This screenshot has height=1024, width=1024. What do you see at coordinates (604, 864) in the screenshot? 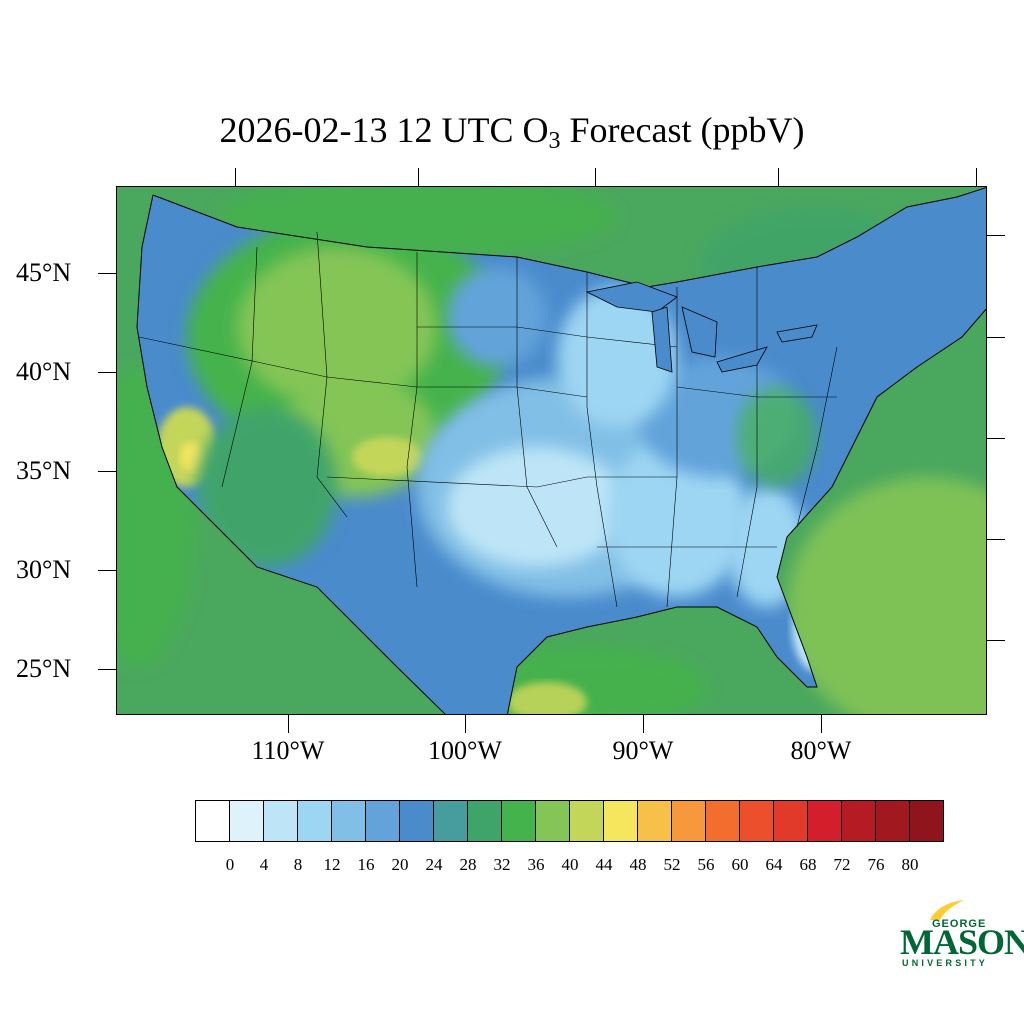
I see `colorbar-label: 44` at bounding box center [604, 864].